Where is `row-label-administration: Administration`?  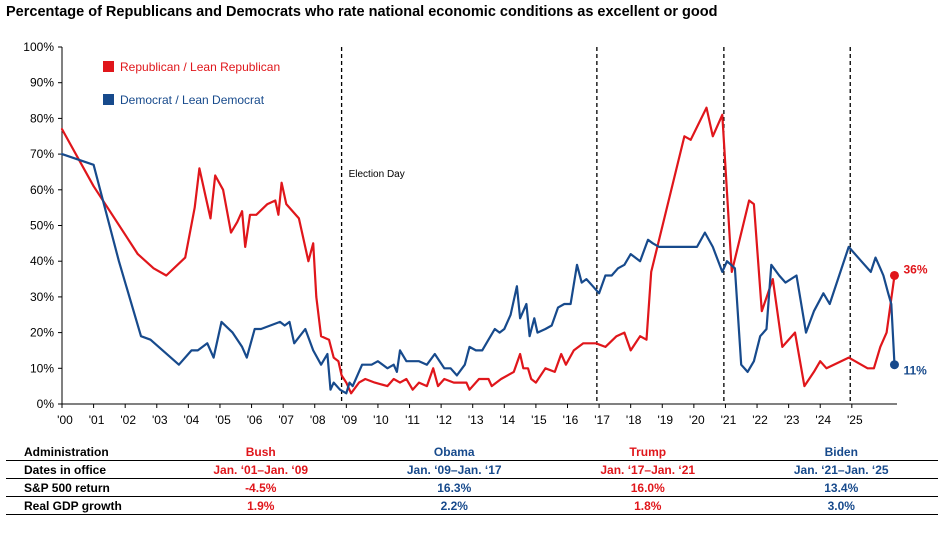
row-label-administration: Administration is located at coordinates (85, 452).